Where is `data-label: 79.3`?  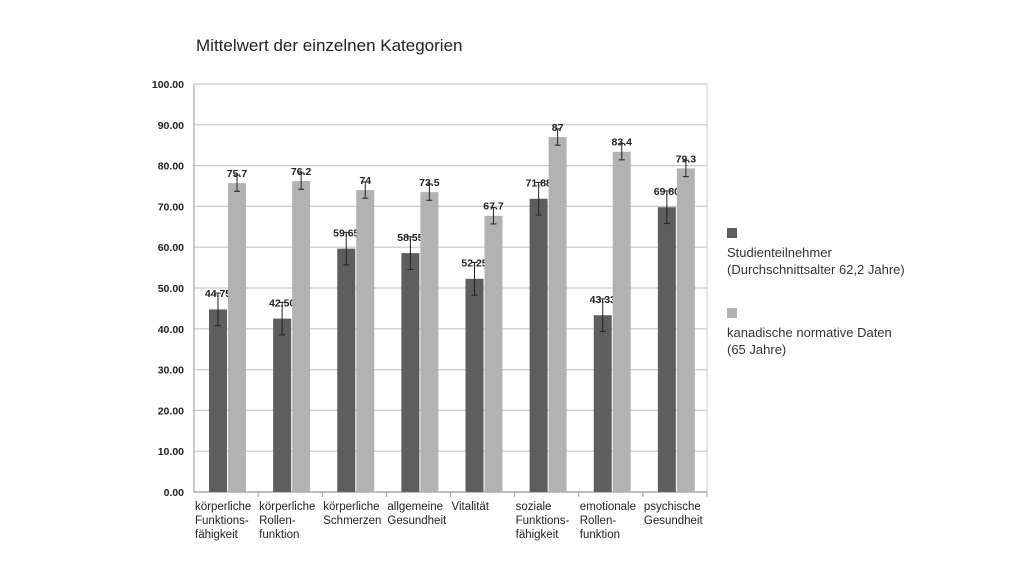
data-label: 79.3 is located at coordinates (686, 159).